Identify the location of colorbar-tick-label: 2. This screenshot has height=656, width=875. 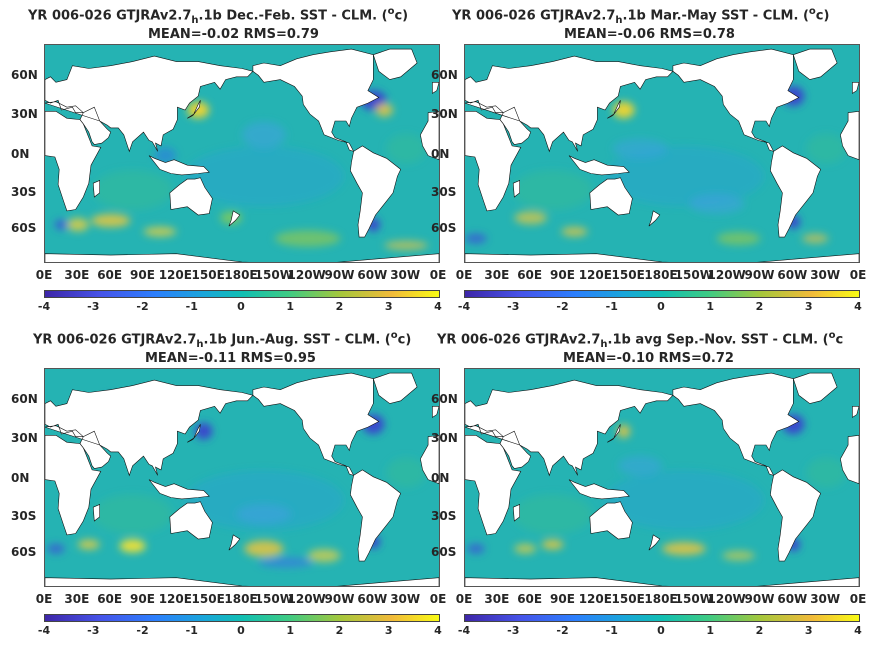
(759, 306).